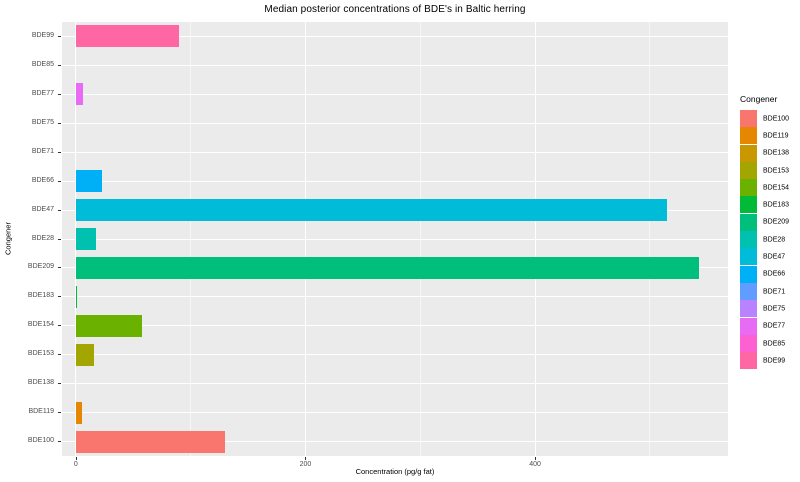 Image resolution: width=800 pixels, height=482 pixels. Describe the element at coordinates (59, 413) in the screenshot. I see `y-tick-mark-BDE119` at that location.